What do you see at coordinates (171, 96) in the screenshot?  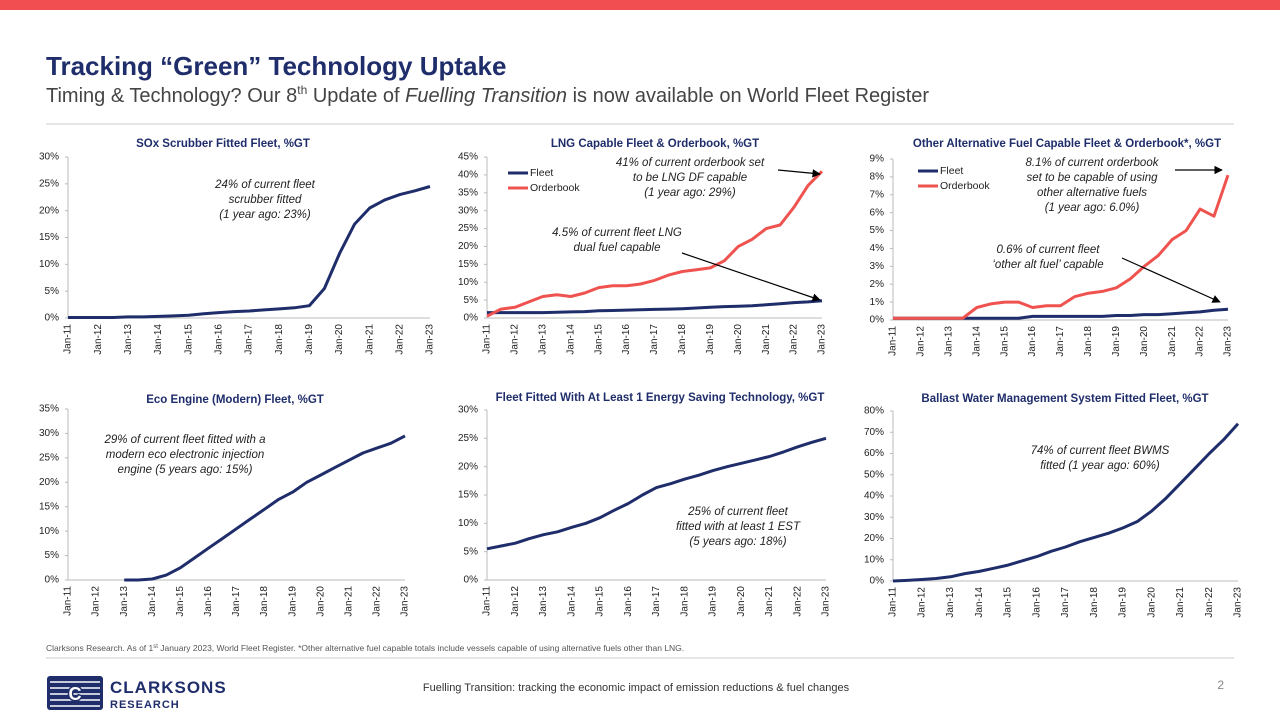 I see `subtitle-part: Timing & Technology? Our 8` at bounding box center [171, 96].